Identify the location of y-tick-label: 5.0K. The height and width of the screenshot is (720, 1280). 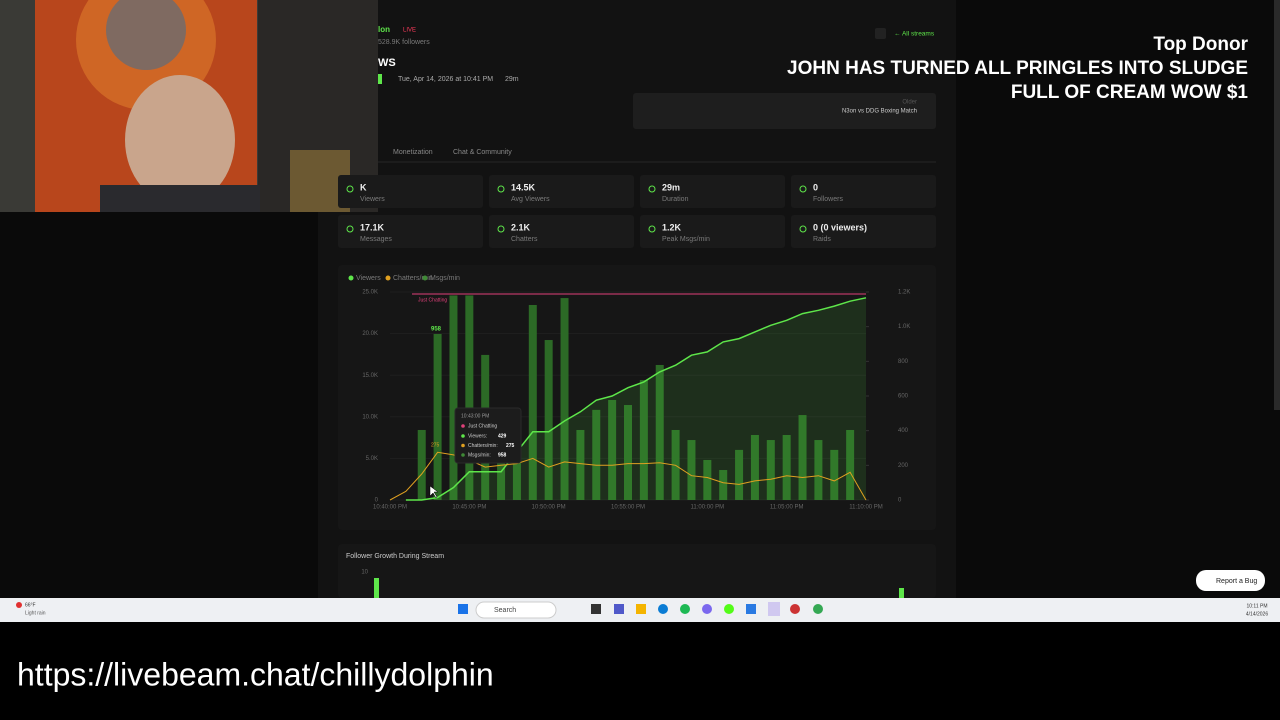
(372, 459).